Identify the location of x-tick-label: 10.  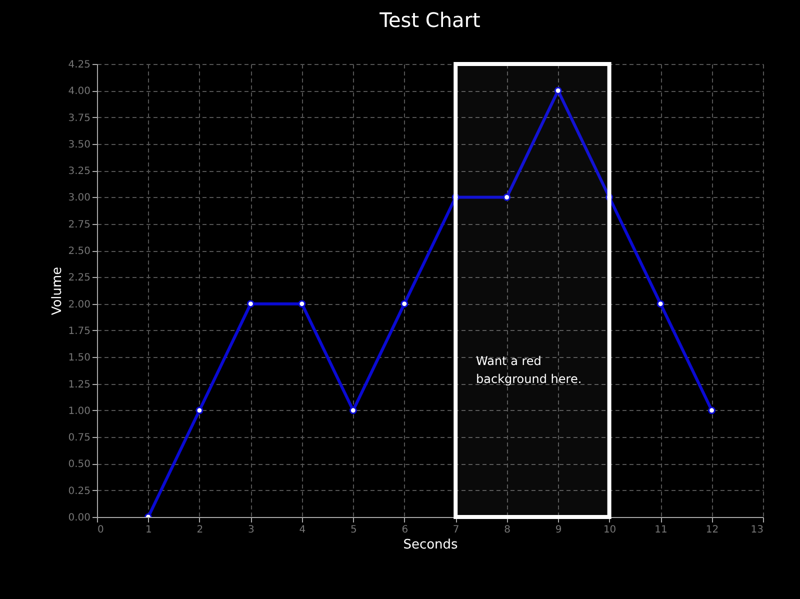
(609, 530).